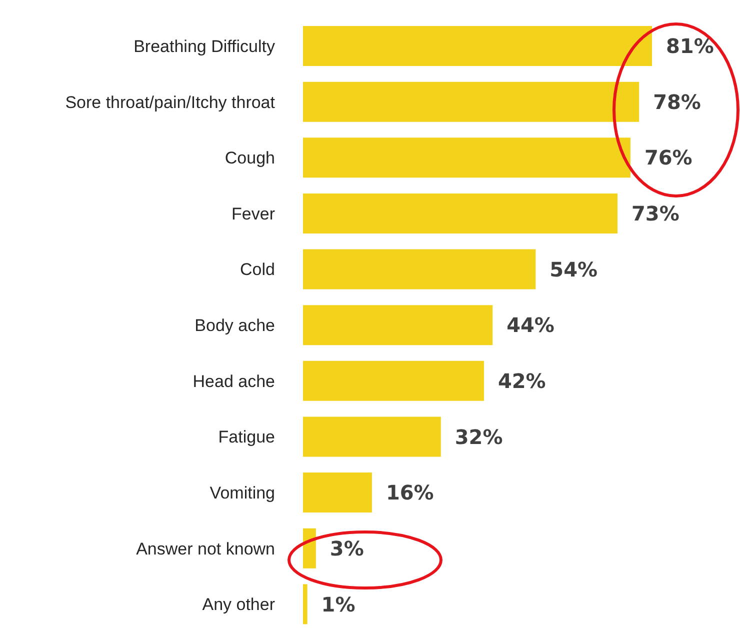  Describe the element at coordinates (522, 381) in the screenshot. I see `data-label: 42%` at that location.